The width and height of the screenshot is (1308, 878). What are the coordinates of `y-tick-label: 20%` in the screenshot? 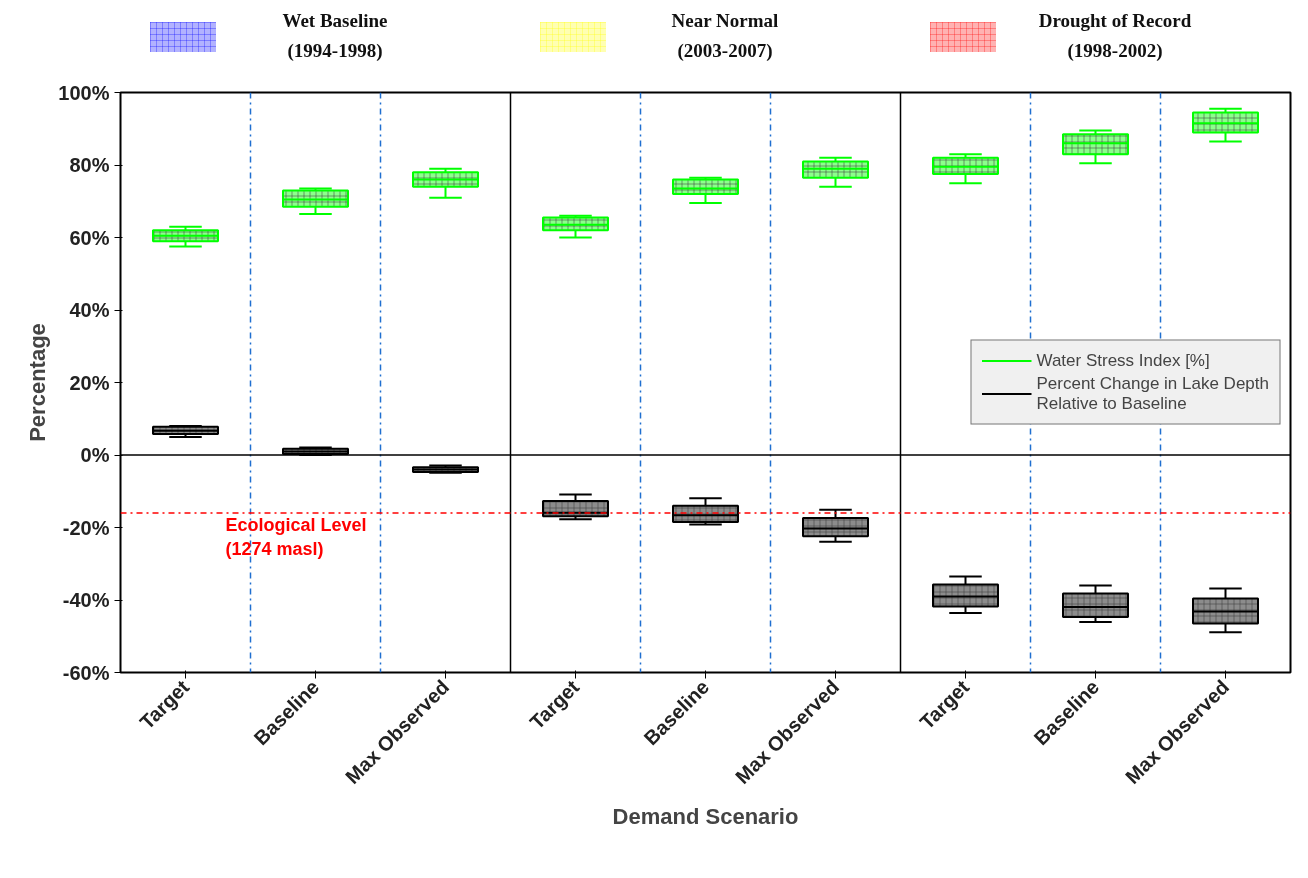 It's located at (89, 382).